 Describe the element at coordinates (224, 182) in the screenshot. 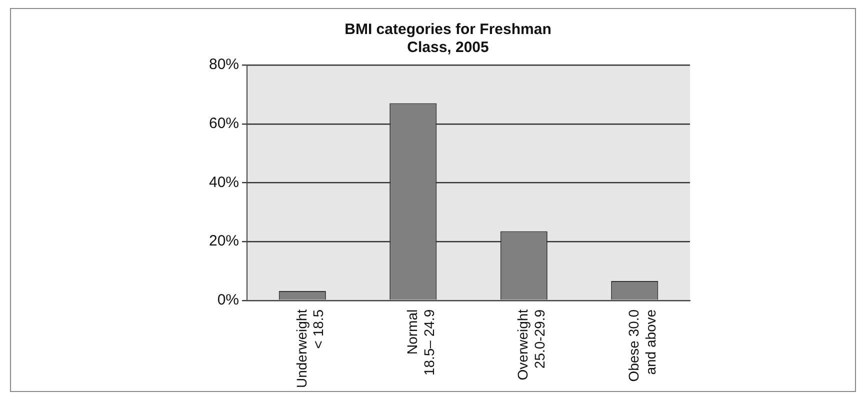

I see `y-tick-label: 40%` at that location.